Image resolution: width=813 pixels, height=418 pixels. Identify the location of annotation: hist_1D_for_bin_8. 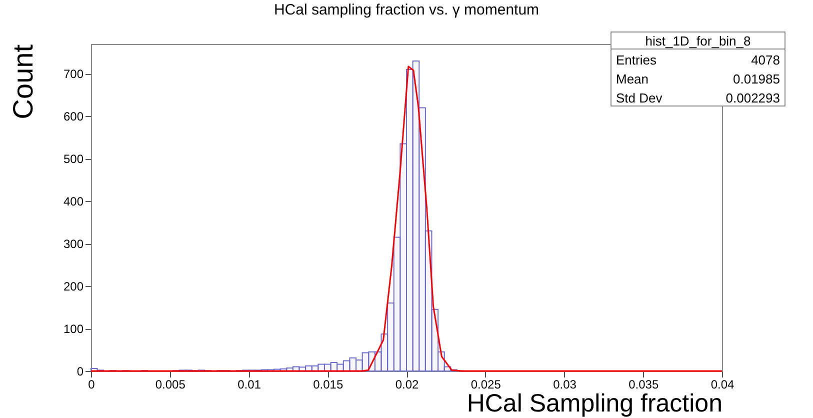
(698, 41).